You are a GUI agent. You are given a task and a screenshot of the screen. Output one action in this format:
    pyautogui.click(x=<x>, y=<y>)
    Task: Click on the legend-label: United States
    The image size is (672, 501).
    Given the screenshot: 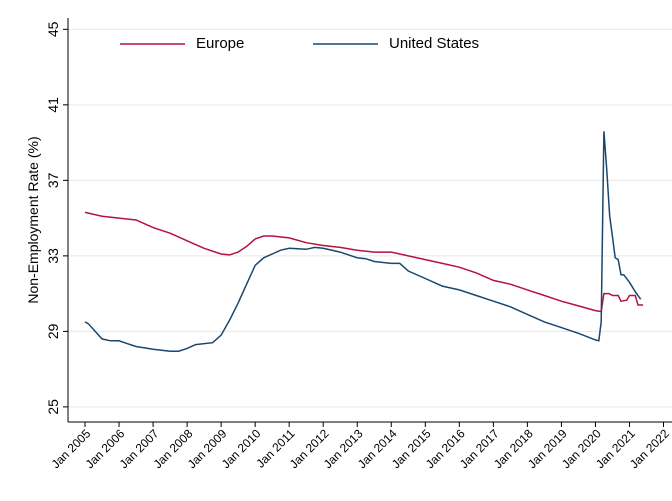 What is the action you would take?
    pyautogui.click(x=434, y=43)
    